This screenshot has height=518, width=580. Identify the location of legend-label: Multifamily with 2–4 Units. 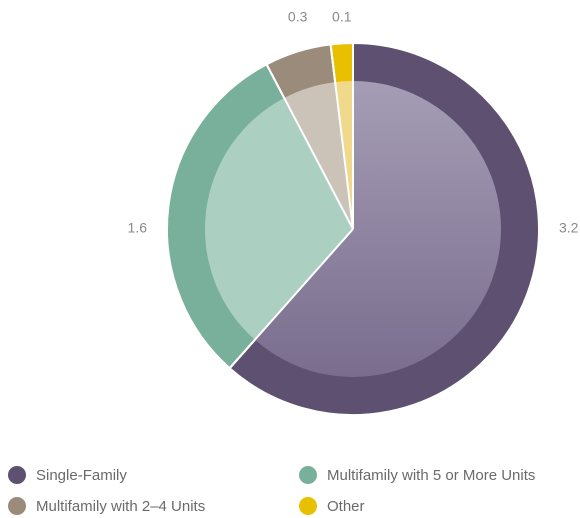
(120, 506).